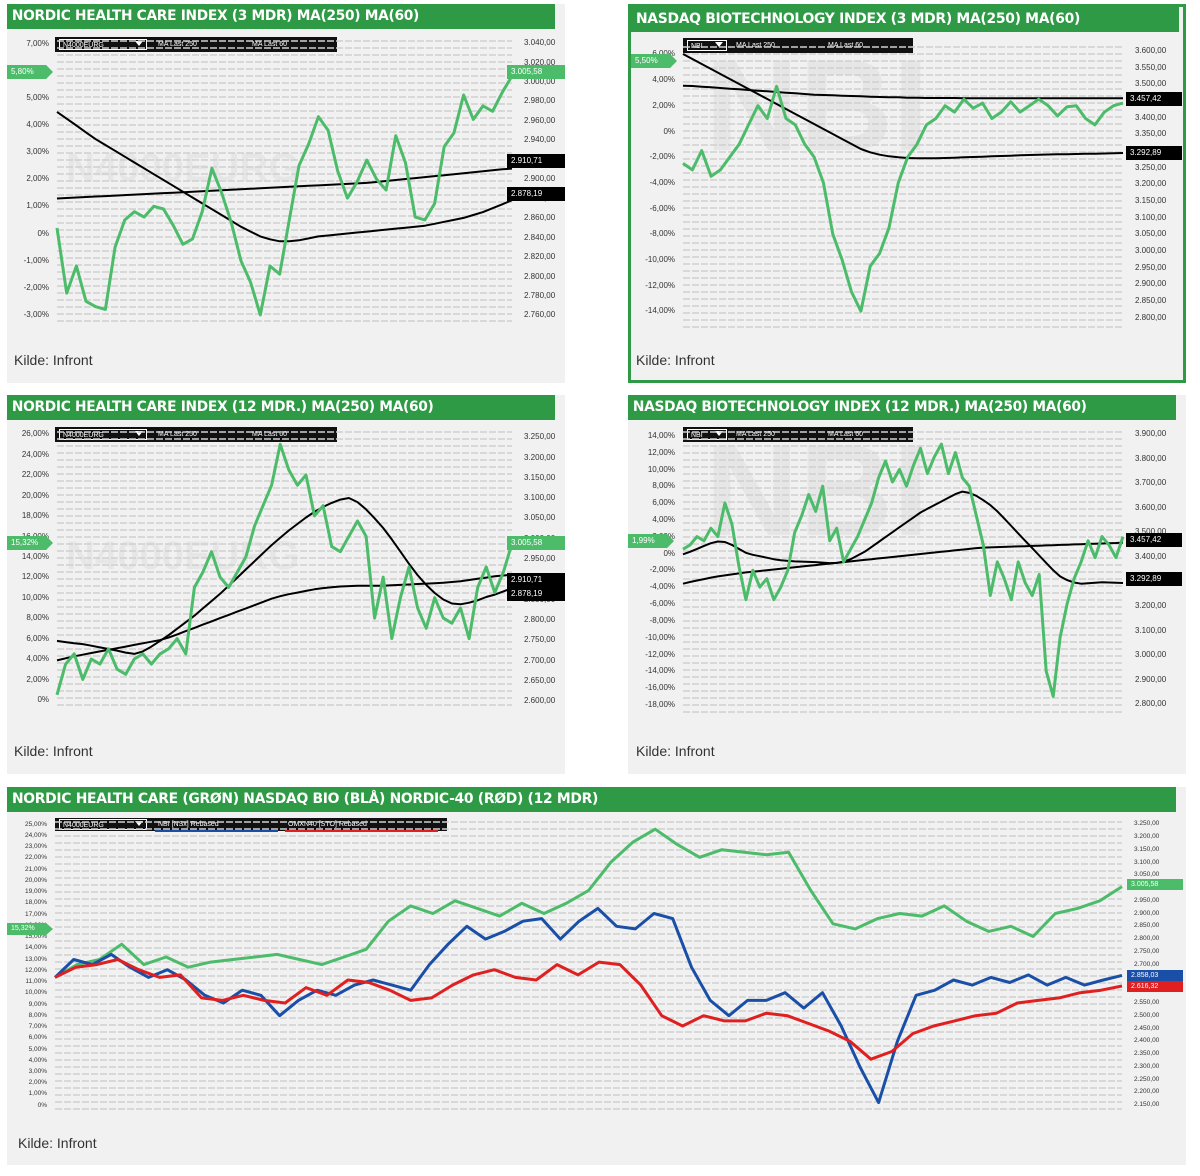  What do you see at coordinates (35, 475) in the screenshot?
I see `left-axis-tick: 22,00%` at bounding box center [35, 475].